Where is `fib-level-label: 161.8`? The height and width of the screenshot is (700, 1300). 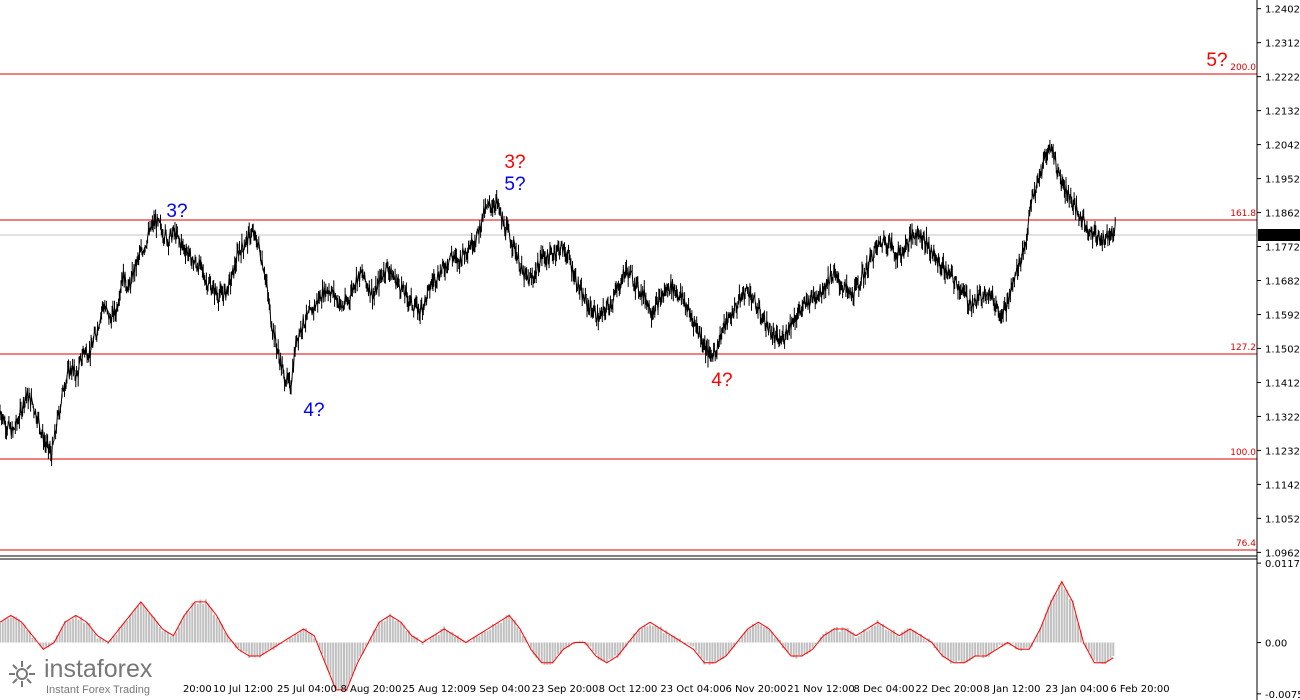 fib-level-label: 161.8 is located at coordinates (1243, 214).